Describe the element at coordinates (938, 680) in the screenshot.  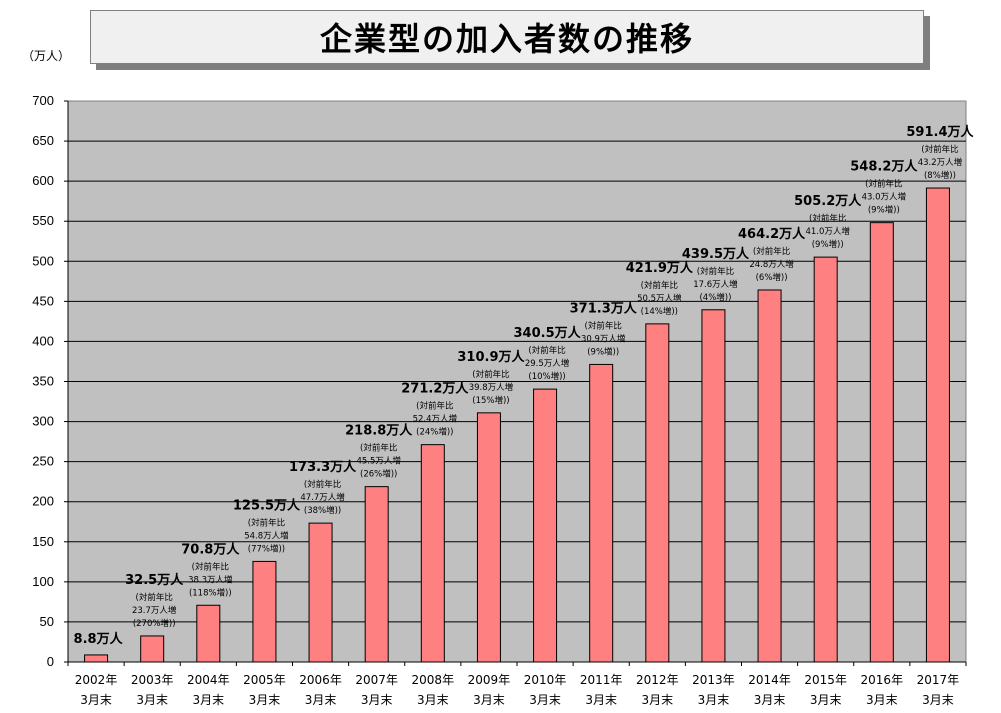
I see `x-tick-label-year: 2017年` at that location.